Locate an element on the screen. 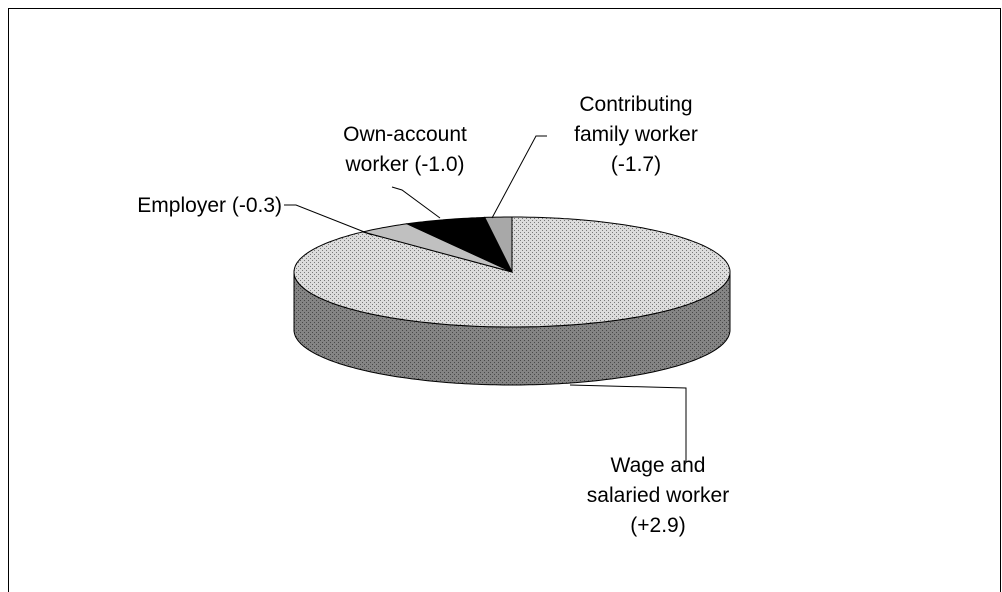 The width and height of the screenshot is (1002, 592). slice-label: Wage and salaried worker (+2.9) is located at coordinates (658, 495).